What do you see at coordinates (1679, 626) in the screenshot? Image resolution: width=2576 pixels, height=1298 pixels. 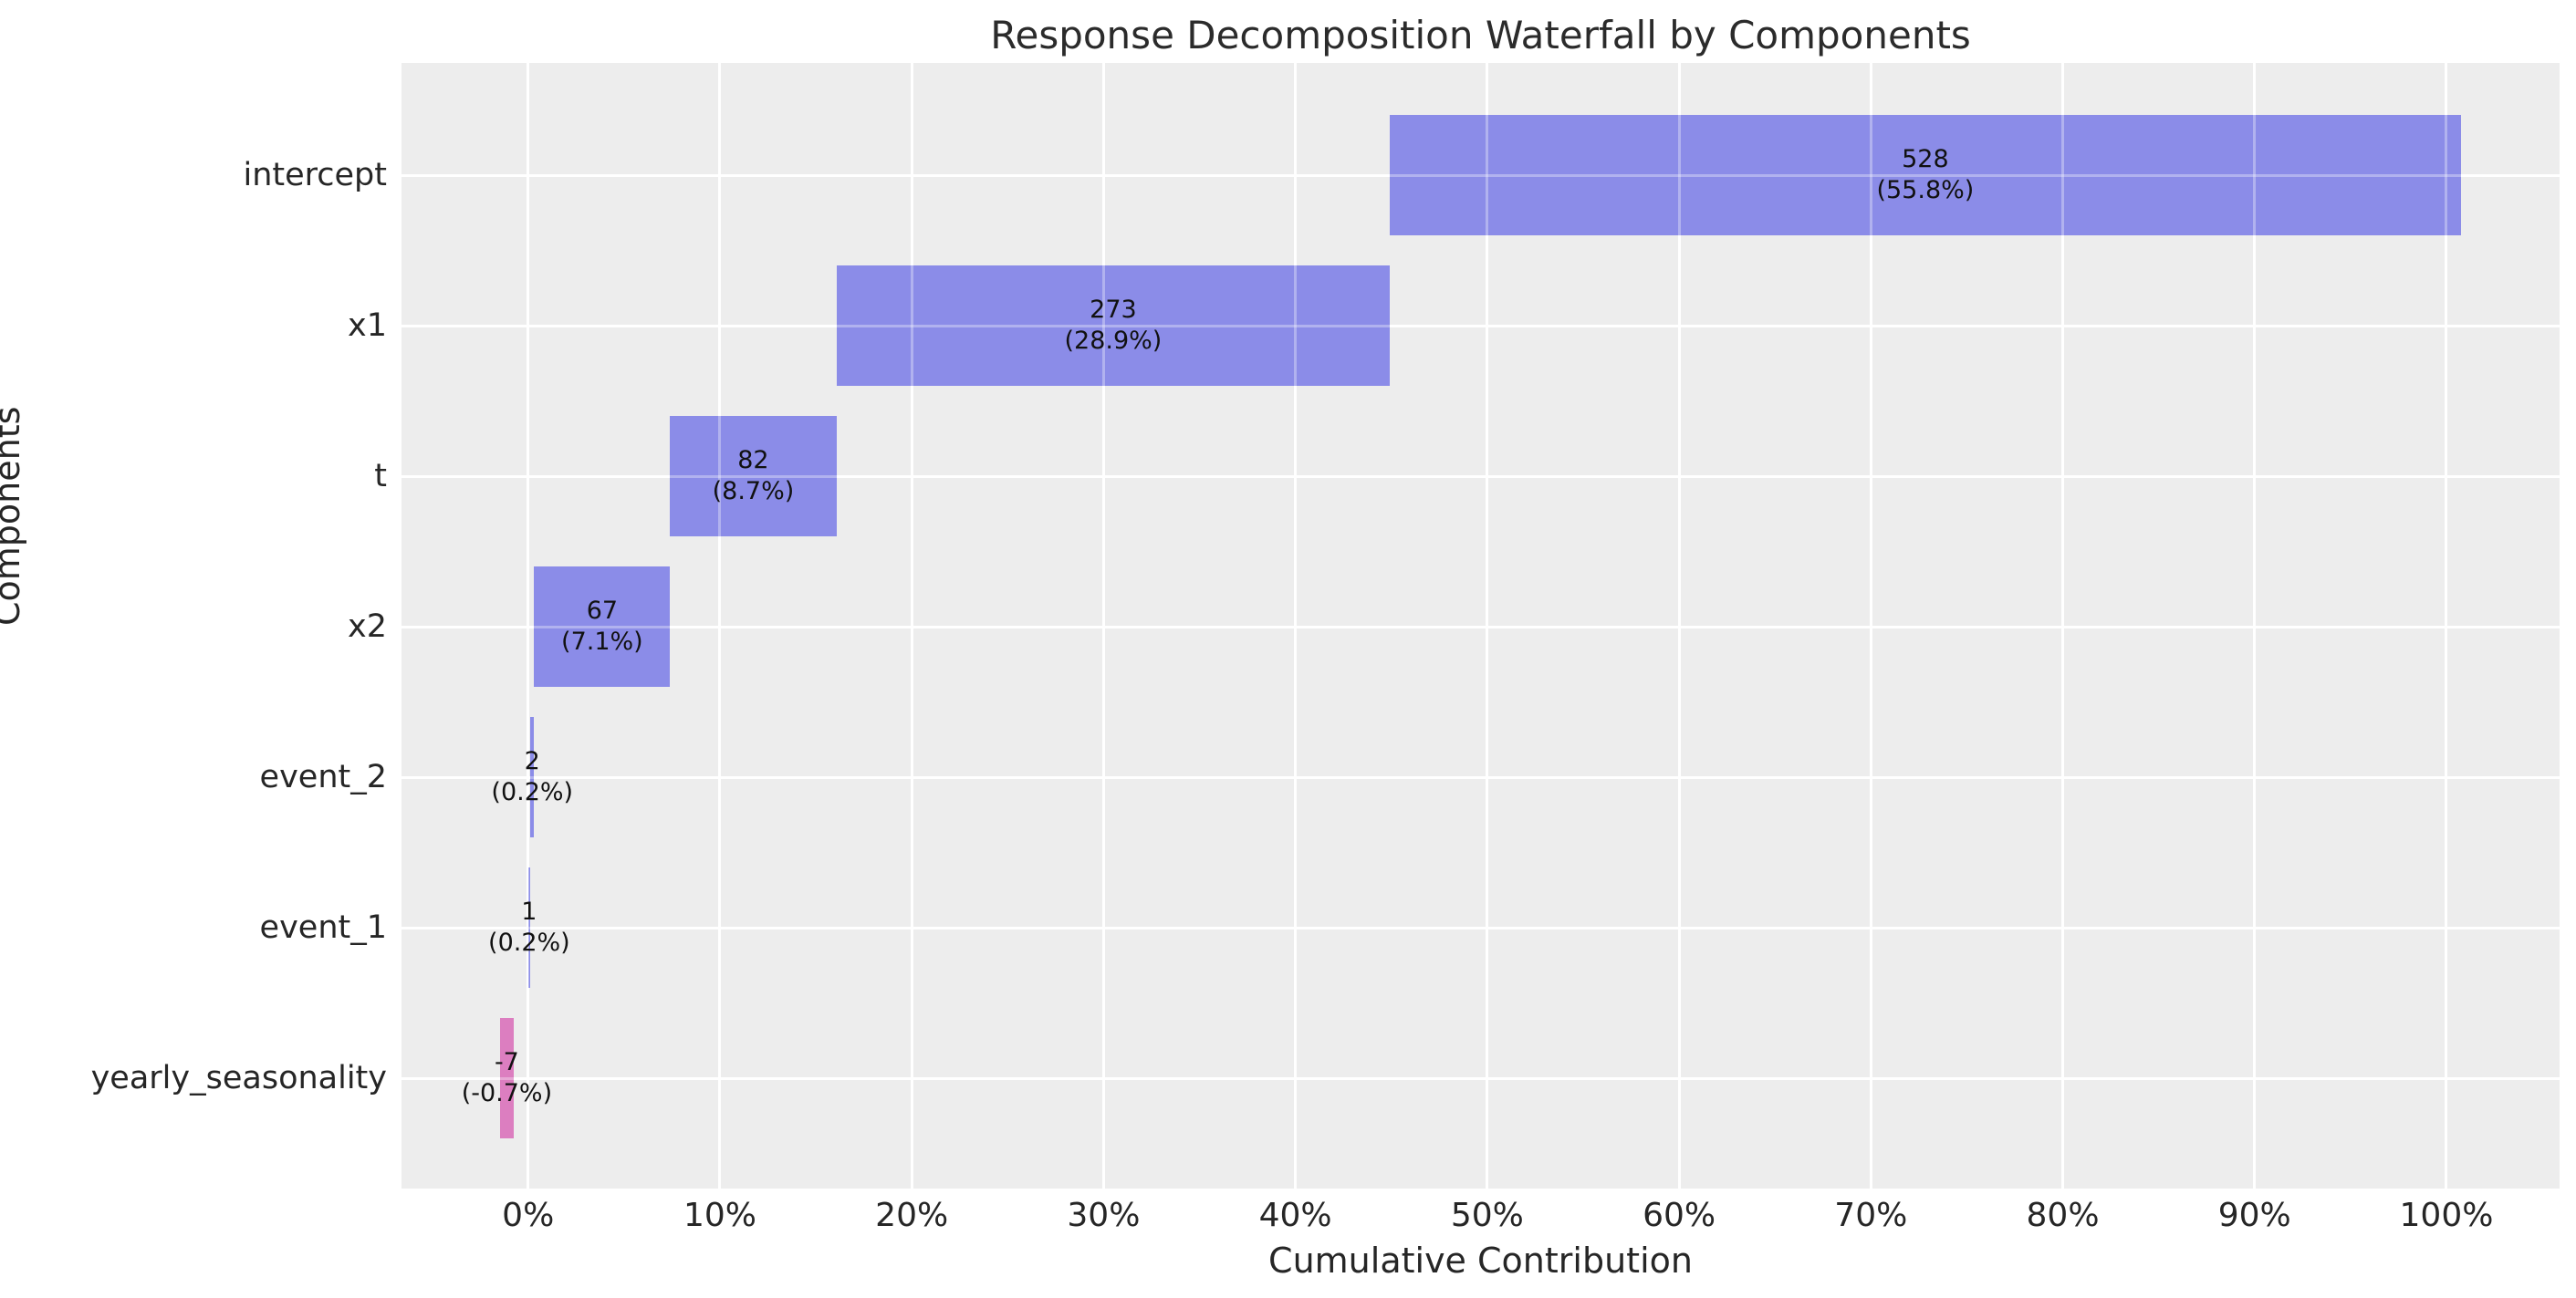 I see `grid-line-vertical-60%` at bounding box center [1679, 626].